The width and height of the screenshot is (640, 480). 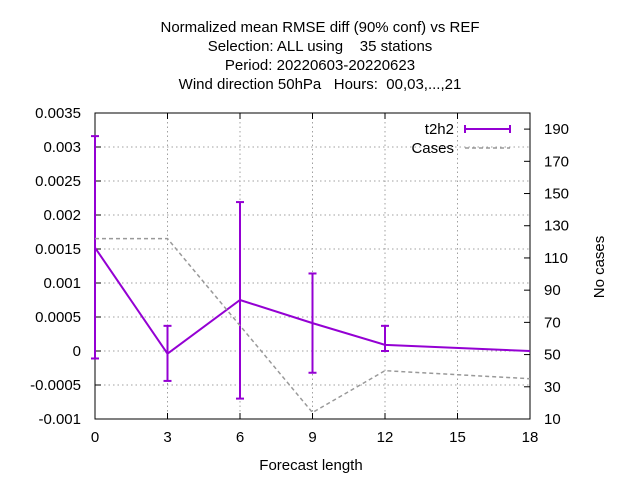 What do you see at coordinates (240, 437) in the screenshot?
I see `x-tick-label: 6` at bounding box center [240, 437].